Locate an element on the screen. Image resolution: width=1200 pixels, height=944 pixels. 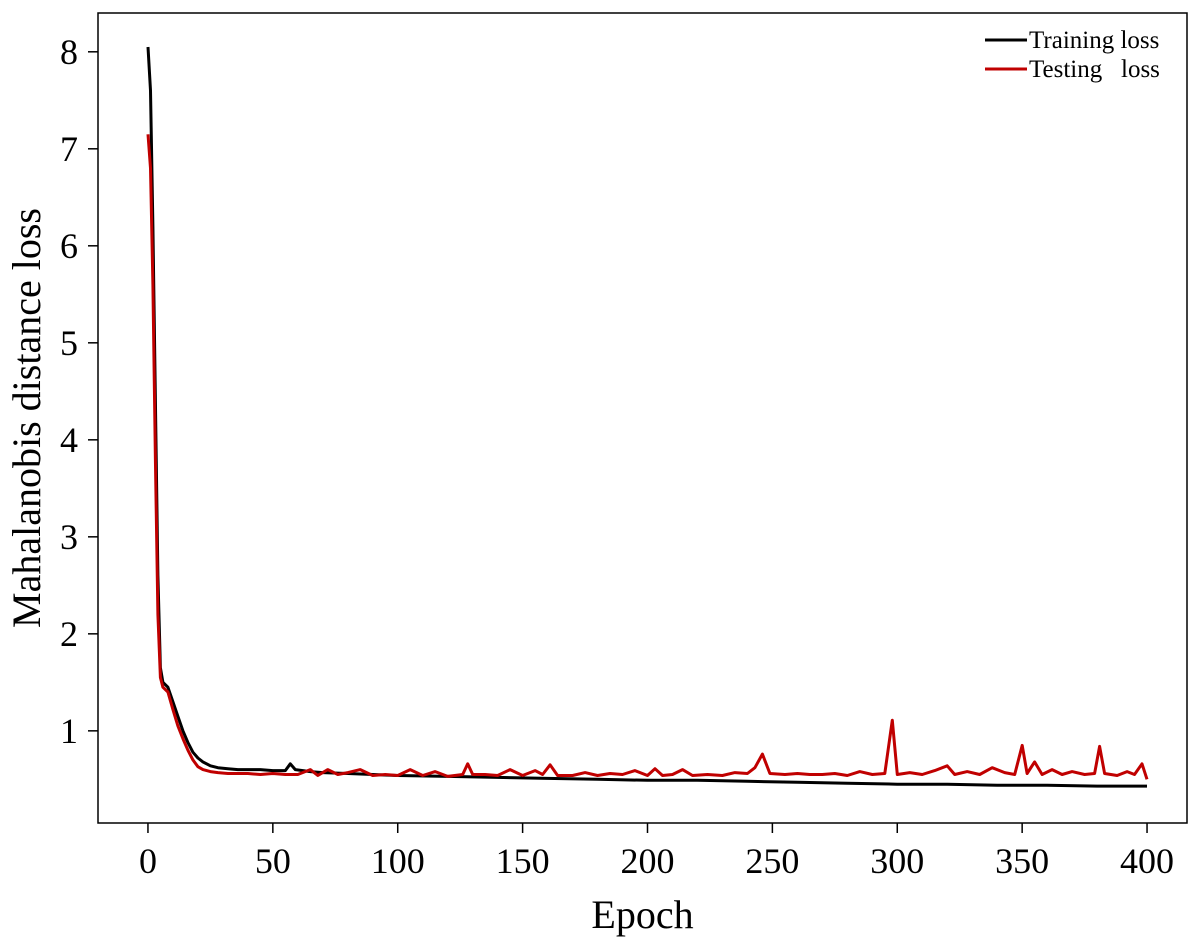
x-tick-label: 350 is located at coordinates (1022, 861).